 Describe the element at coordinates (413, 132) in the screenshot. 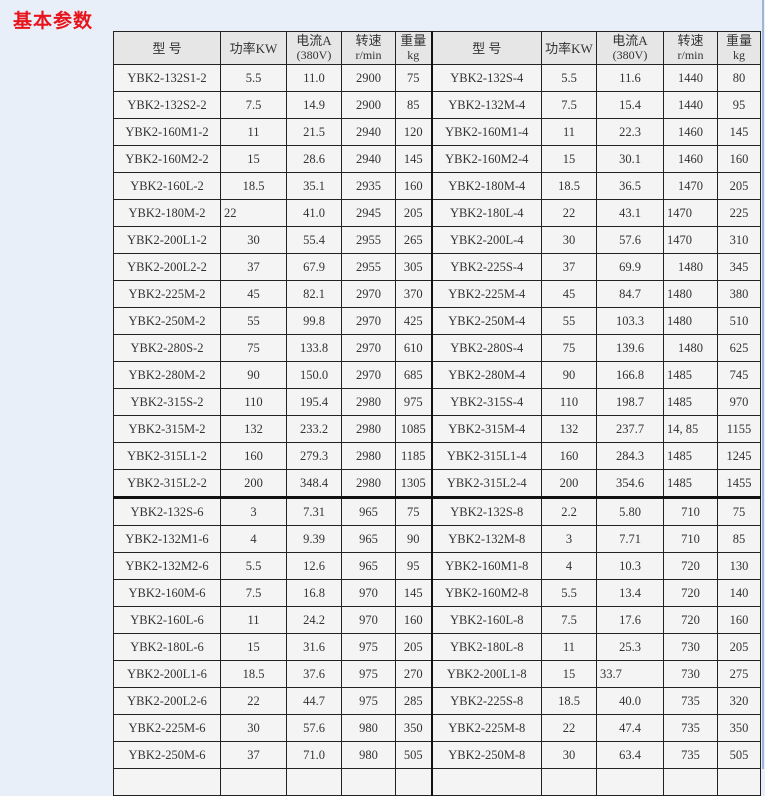

I see `cell-weight-kg: 120` at that location.